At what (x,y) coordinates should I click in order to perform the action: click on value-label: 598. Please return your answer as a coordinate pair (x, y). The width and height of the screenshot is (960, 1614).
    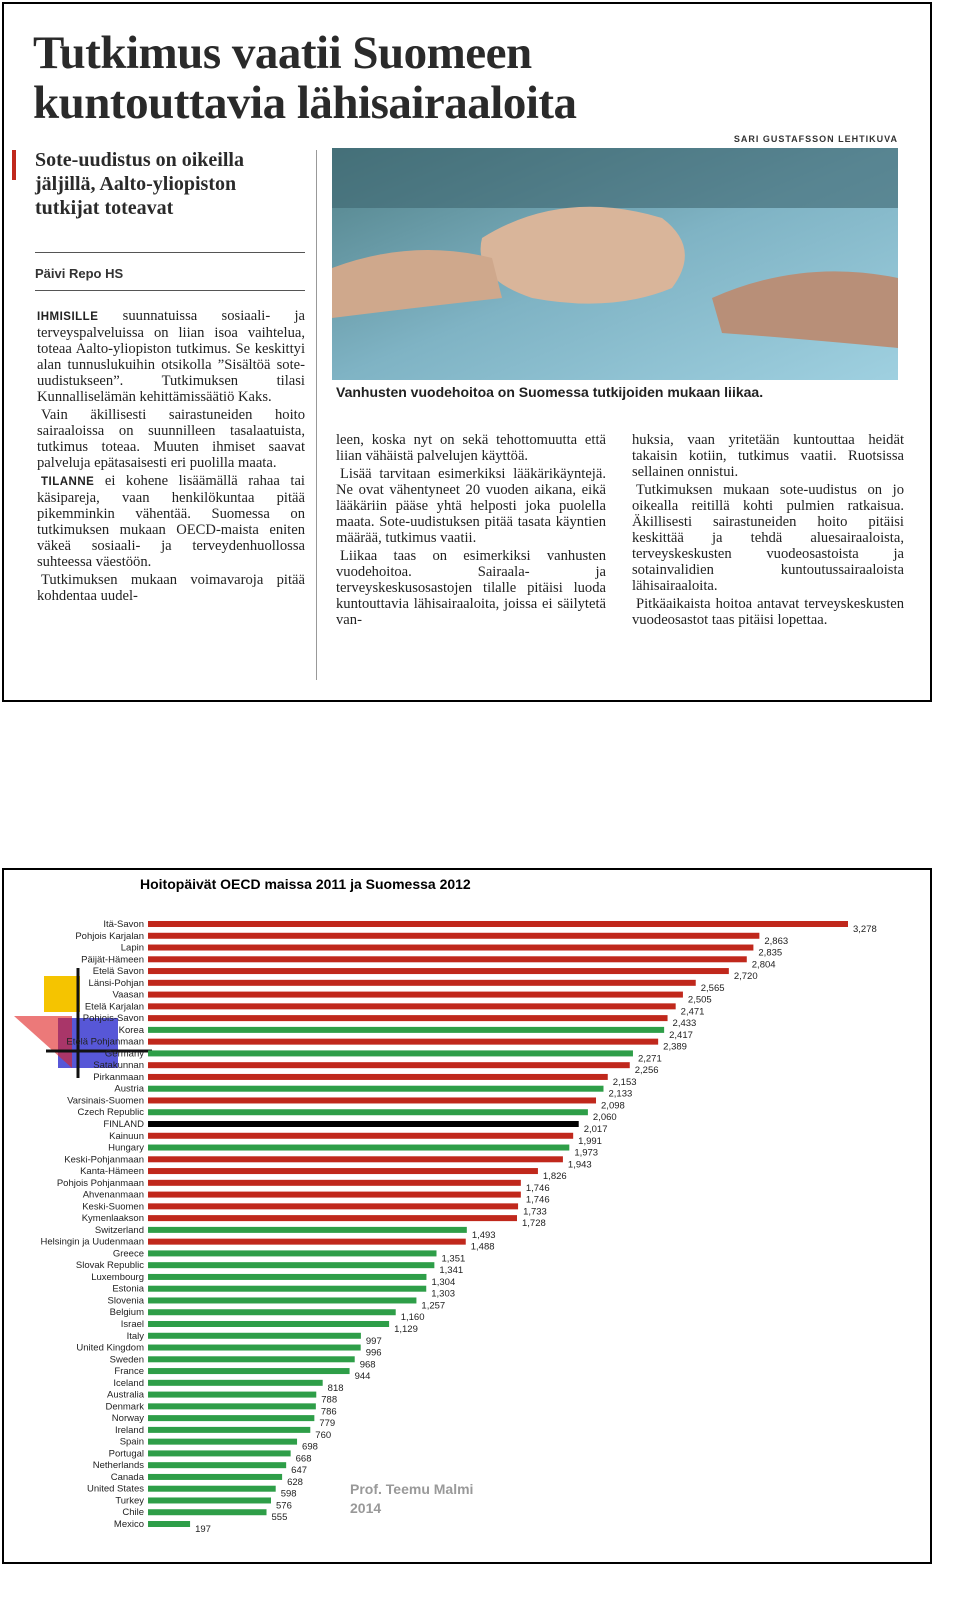
    Looking at the image, I should click on (289, 1494).